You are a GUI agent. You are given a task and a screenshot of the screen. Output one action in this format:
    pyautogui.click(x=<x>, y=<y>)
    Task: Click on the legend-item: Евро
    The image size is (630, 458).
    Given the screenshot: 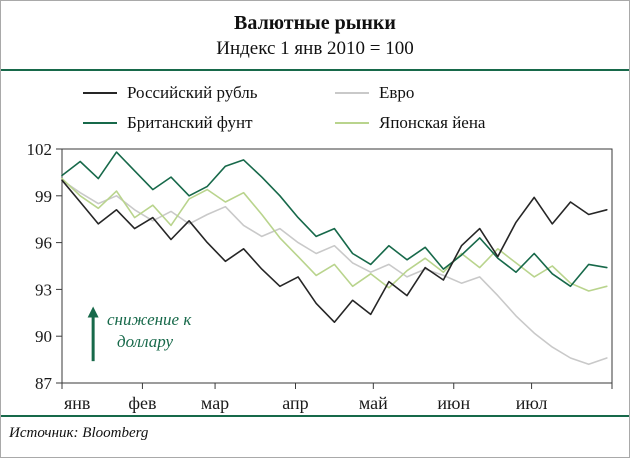 What is the action you would take?
    pyautogui.click(x=441, y=92)
    